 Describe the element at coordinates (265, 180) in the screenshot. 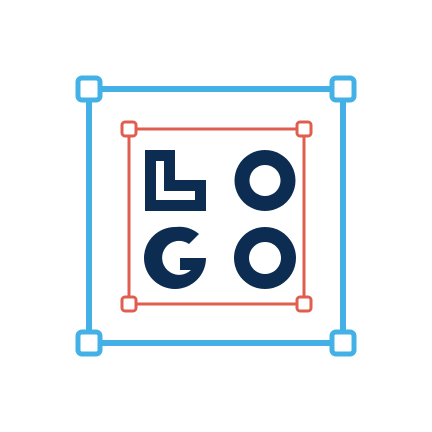

I see `logo-letter-o-top` at that location.